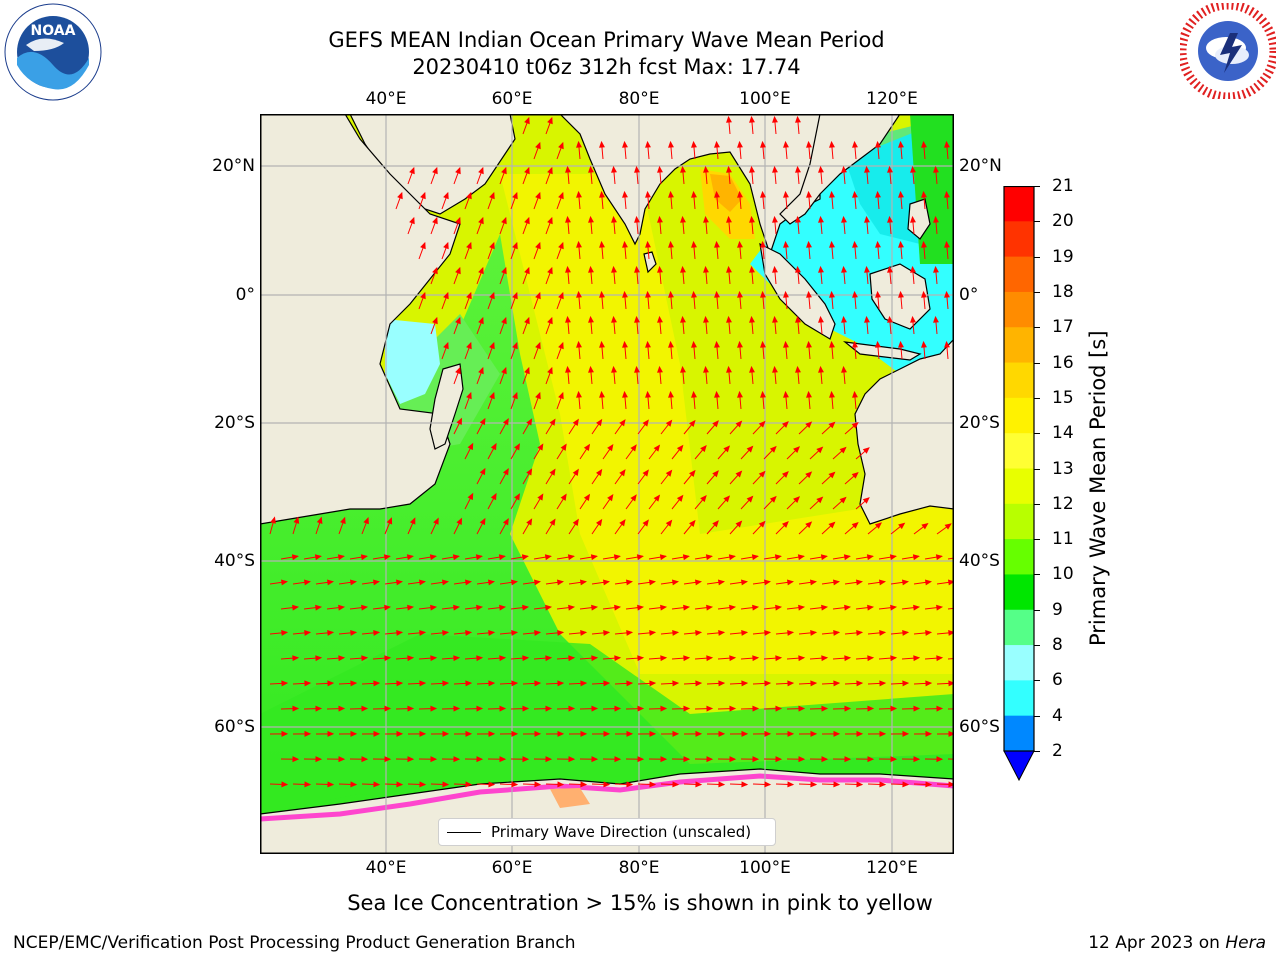 The image size is (1280, 960). Describe the element at coordinates (892, 99) in the screenshot. I see `top-tick-120e: 120°E` at that location.